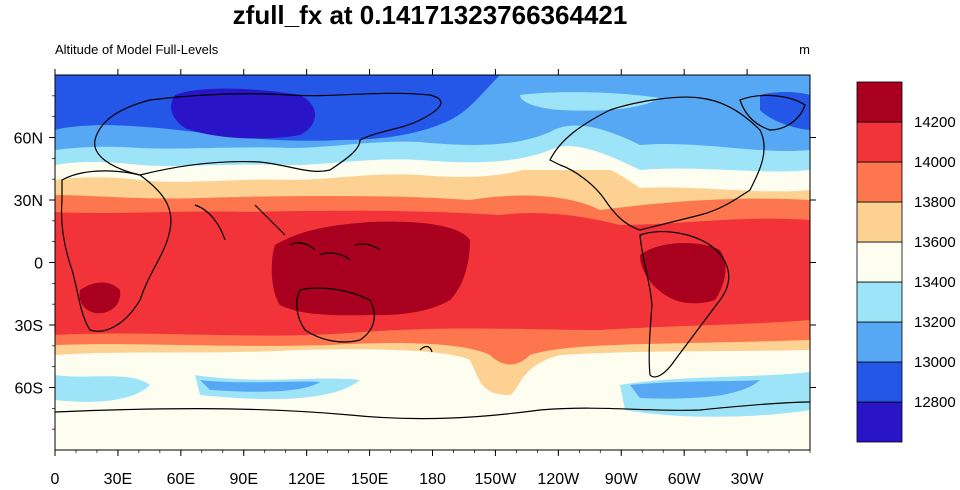 The image size is (960, 490). What do you see at coordinates (55, 479) in the screenshot?
I see `x-tick-label: 0` at bounding box center [55, 479].